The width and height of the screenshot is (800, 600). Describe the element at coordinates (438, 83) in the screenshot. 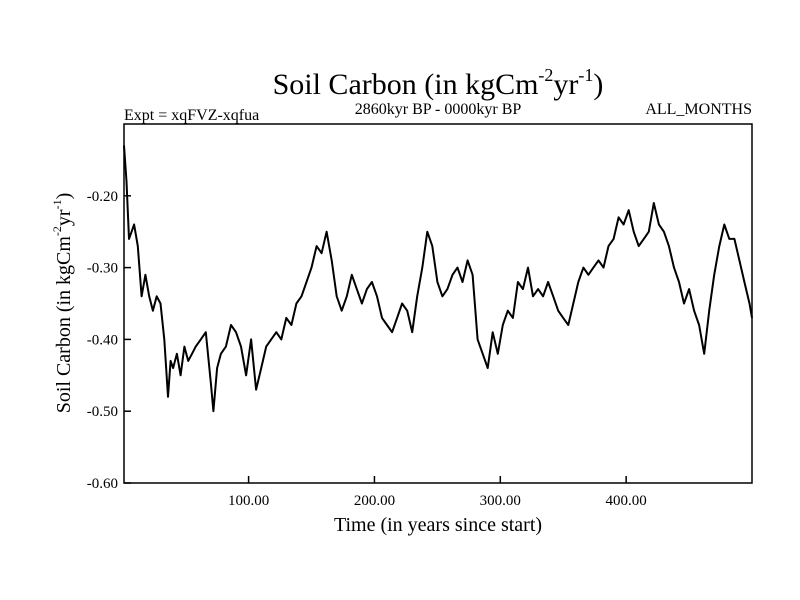

I see `chart-title: Soil Carbon (in kgCm-2yr-1)` at that location.